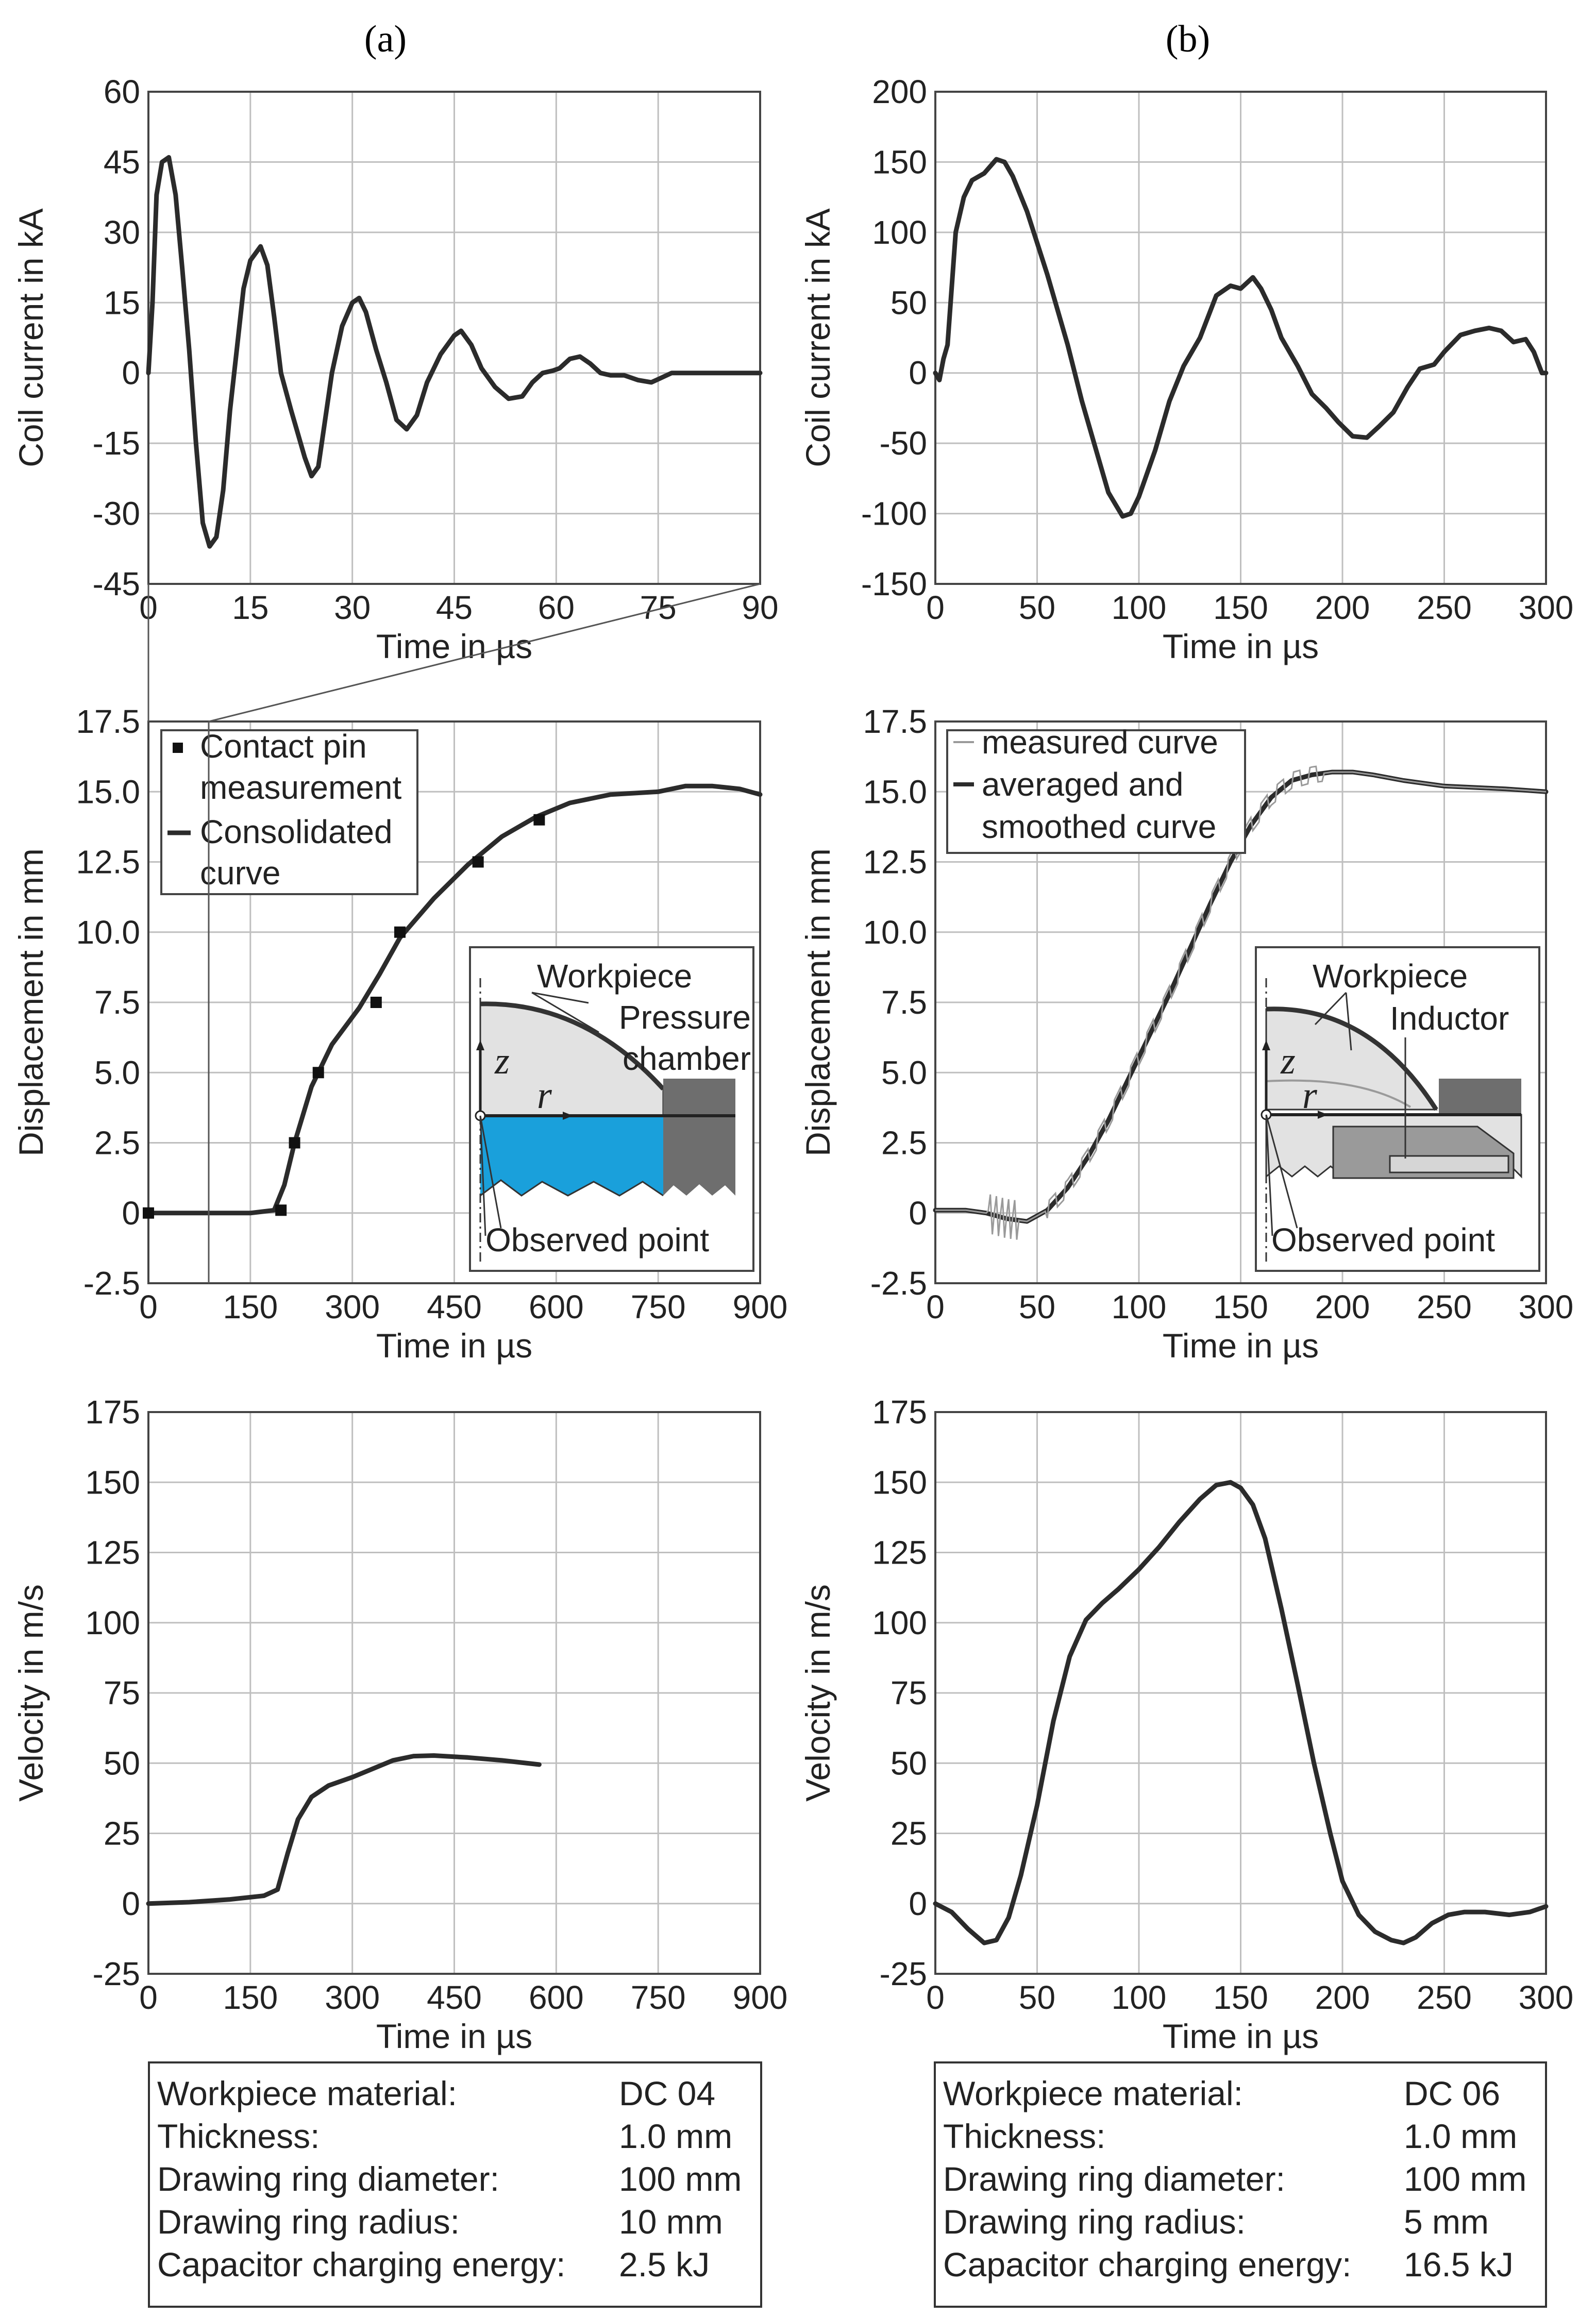 The width and height of the screenshot is (1596, 2316). Describe the element at coordinates (240, 873) in the screenshot. I see `legend-label: curve` at that location.